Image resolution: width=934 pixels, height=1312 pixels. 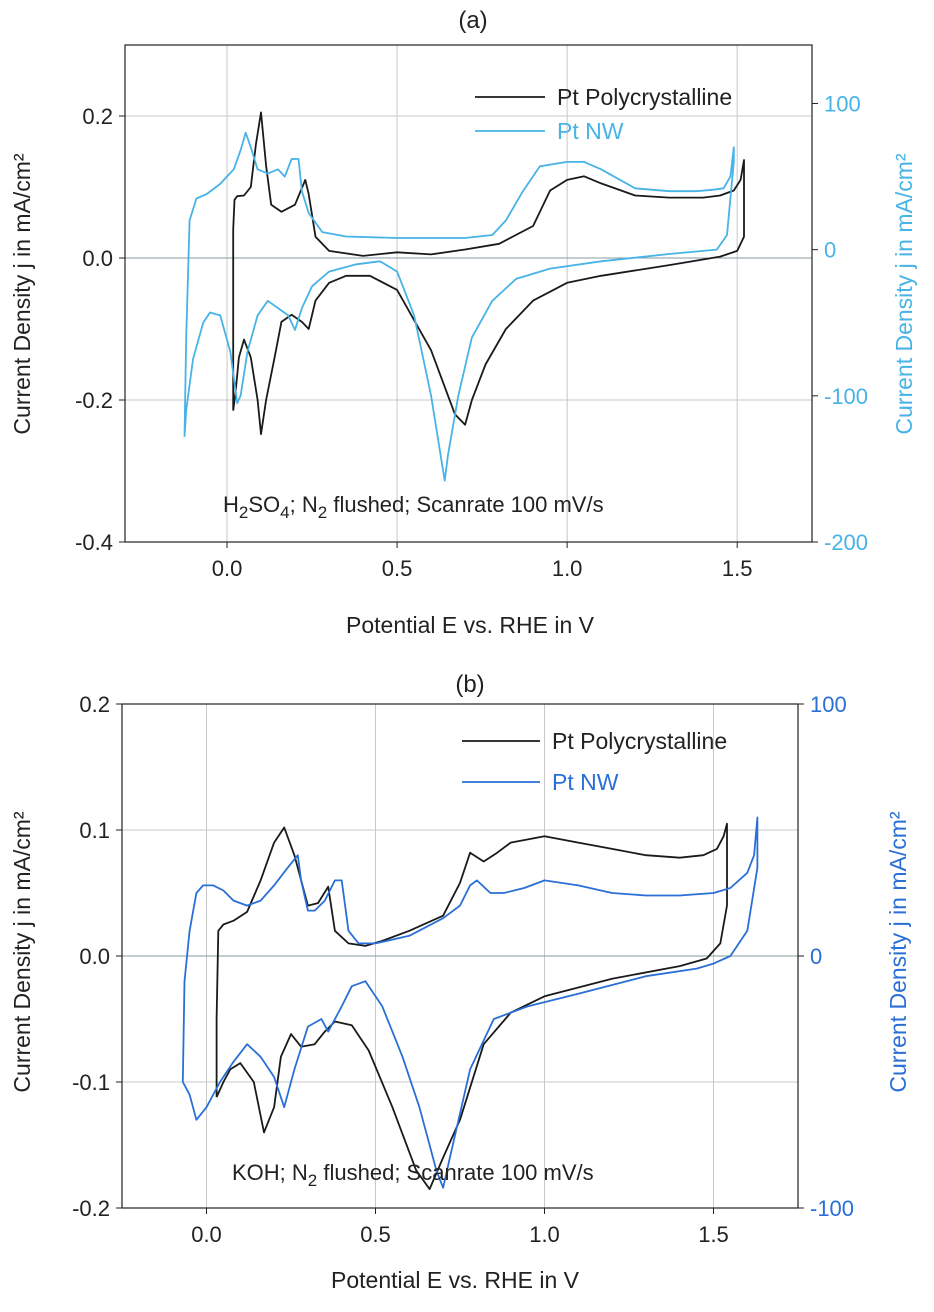 I want to click on condition-annotation: KOH; N2 flushed; Scanrate 100 mV/s, so click(x=413, y=1175).